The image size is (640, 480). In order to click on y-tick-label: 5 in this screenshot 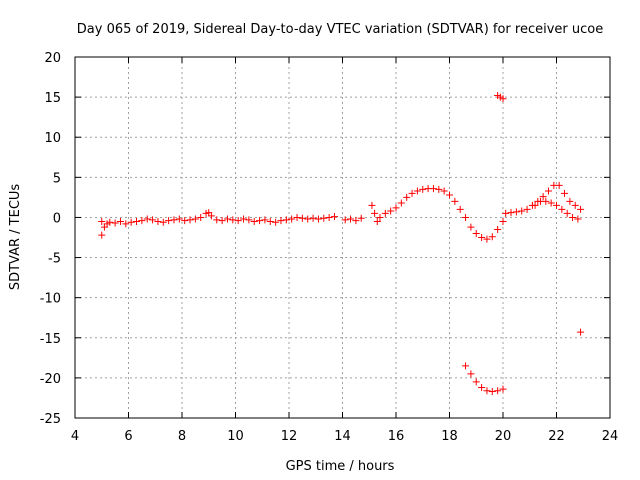, I will do `click(57, 178)`.